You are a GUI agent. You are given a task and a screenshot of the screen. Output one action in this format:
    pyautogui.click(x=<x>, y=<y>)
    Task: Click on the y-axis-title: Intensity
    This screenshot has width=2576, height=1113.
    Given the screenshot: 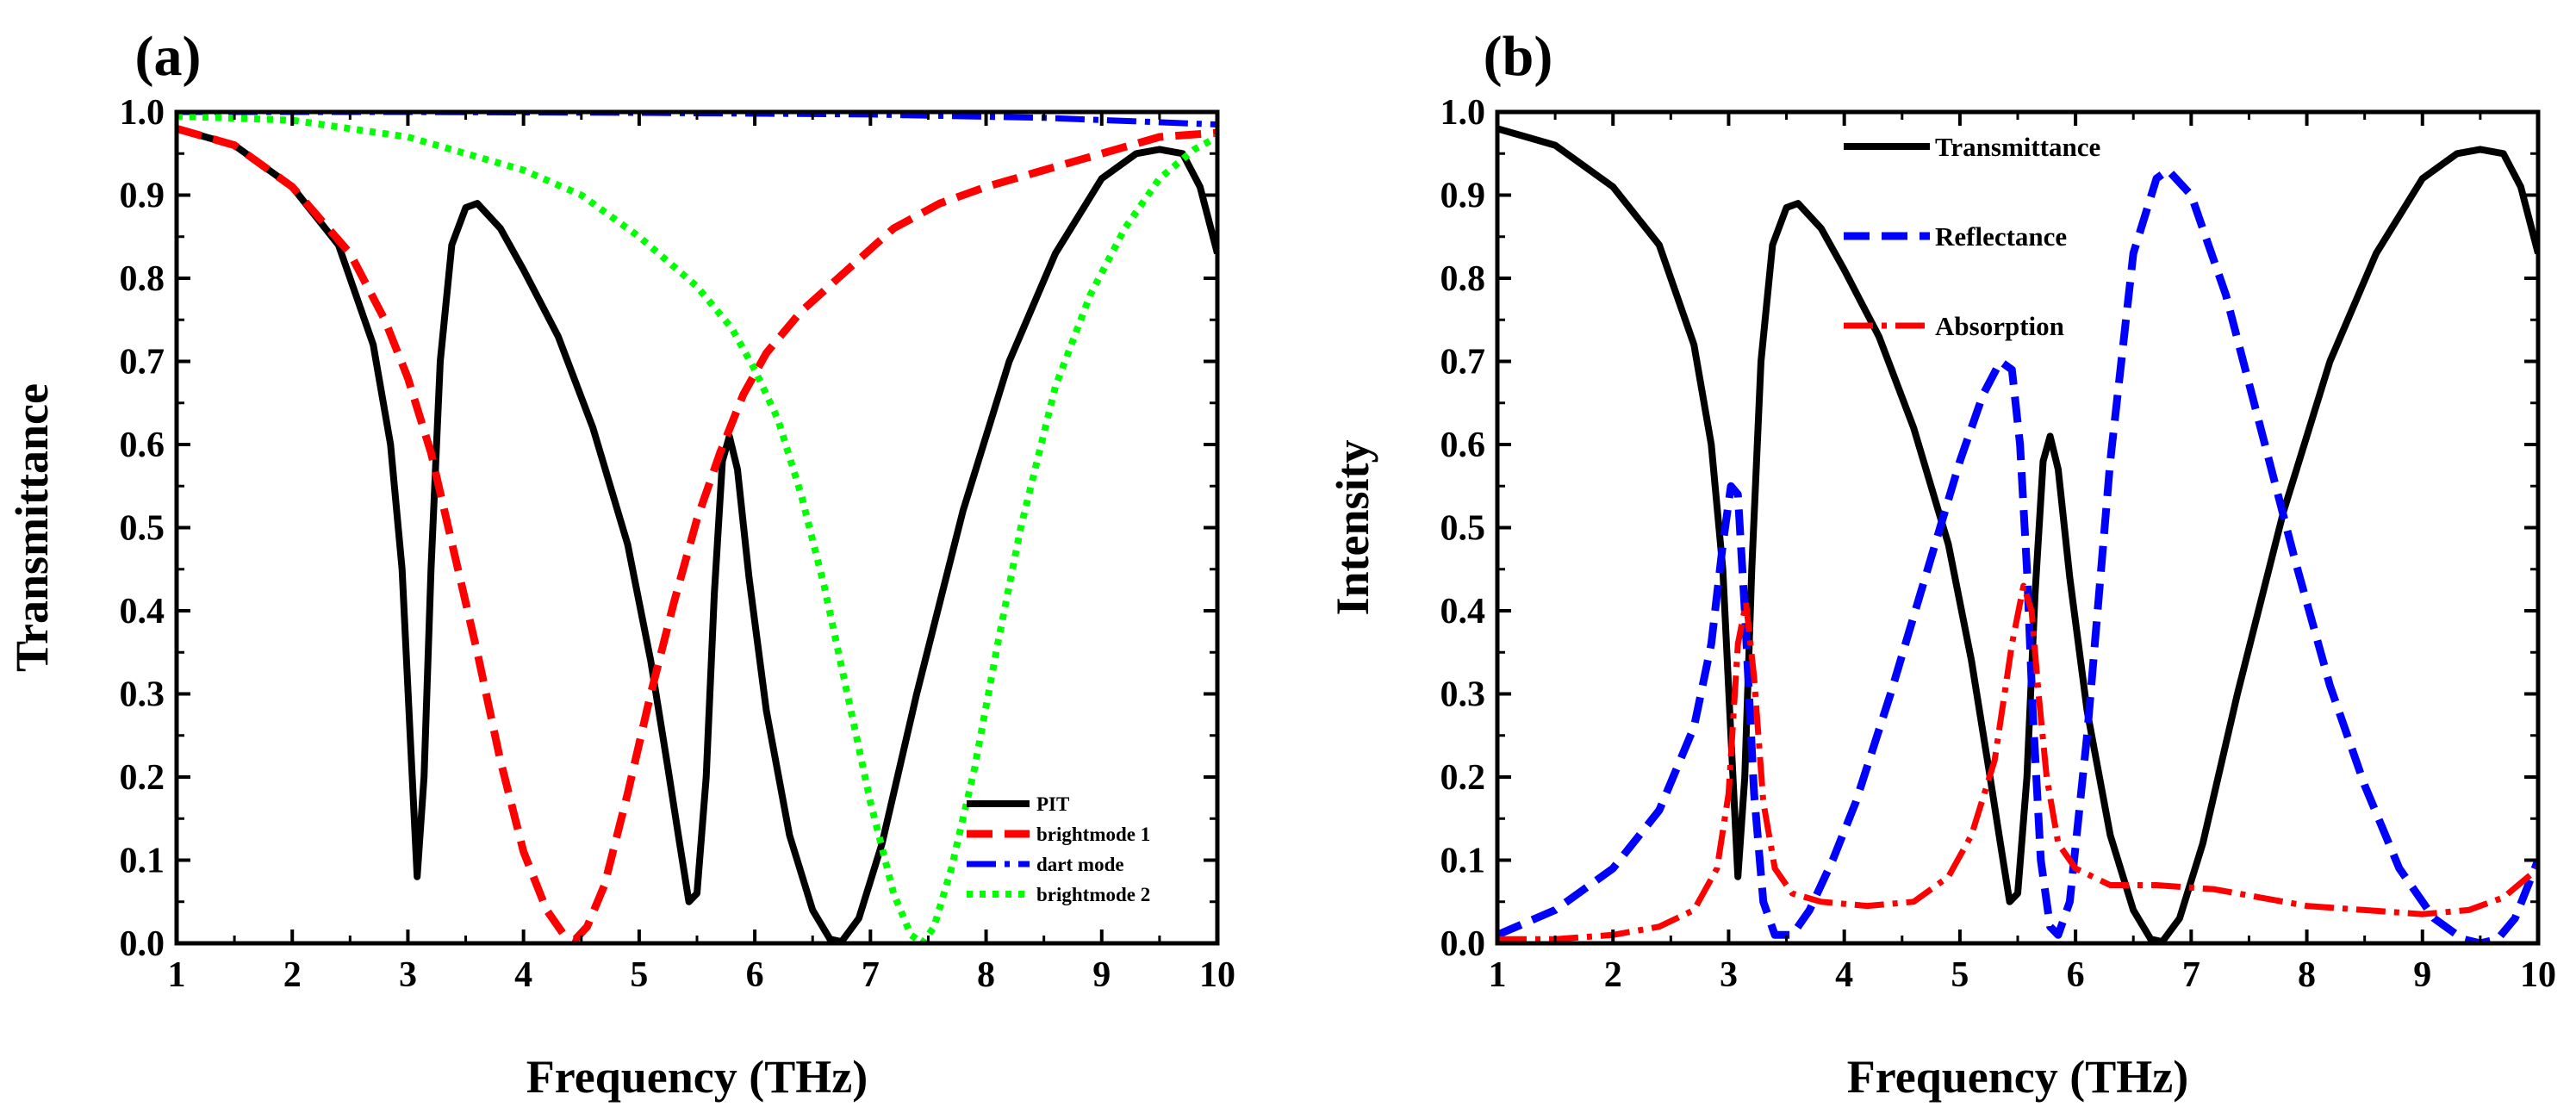 What is the action you would take?
    pyautogui.click(x=1353, y=527)
    